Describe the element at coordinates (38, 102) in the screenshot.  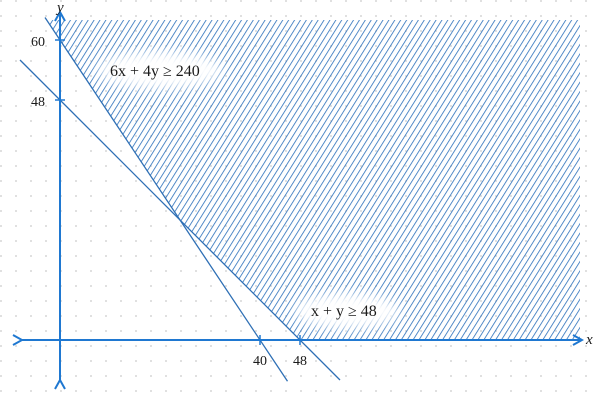
I see `y-tick-label-48: 48` at that location.